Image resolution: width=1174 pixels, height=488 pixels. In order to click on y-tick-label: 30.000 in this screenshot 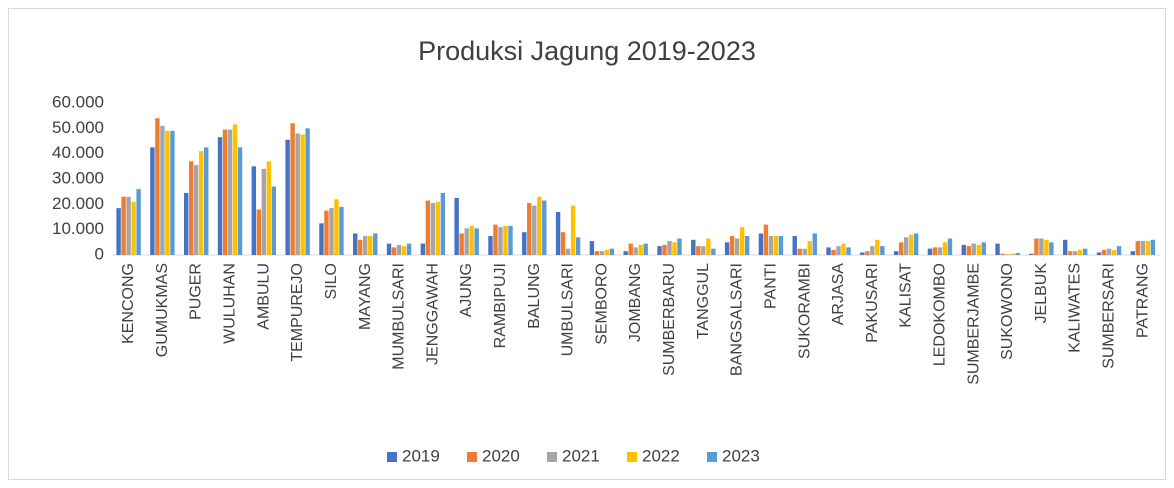, I will do `click(78, 177)`.